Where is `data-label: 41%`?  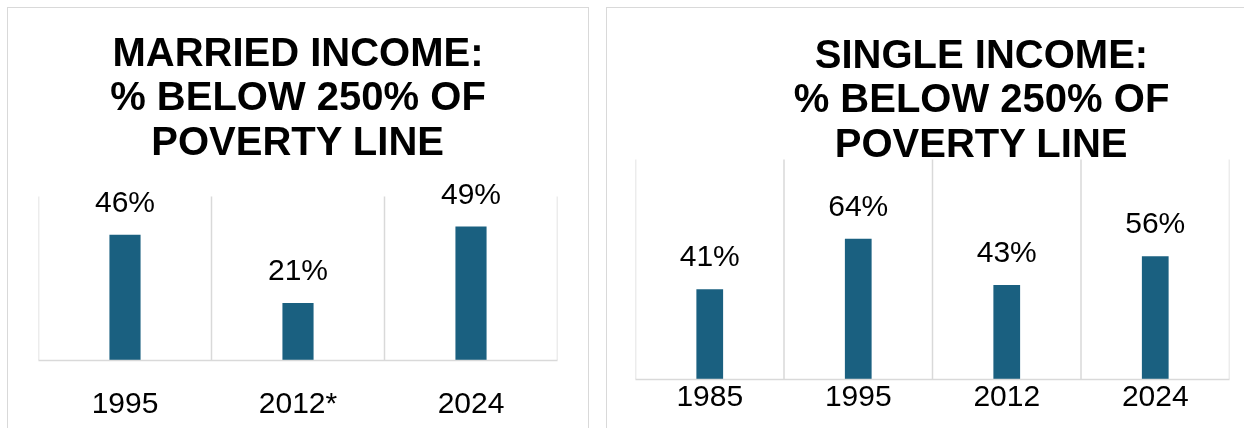
data-label: 41% is located at coordinates (709, 256).